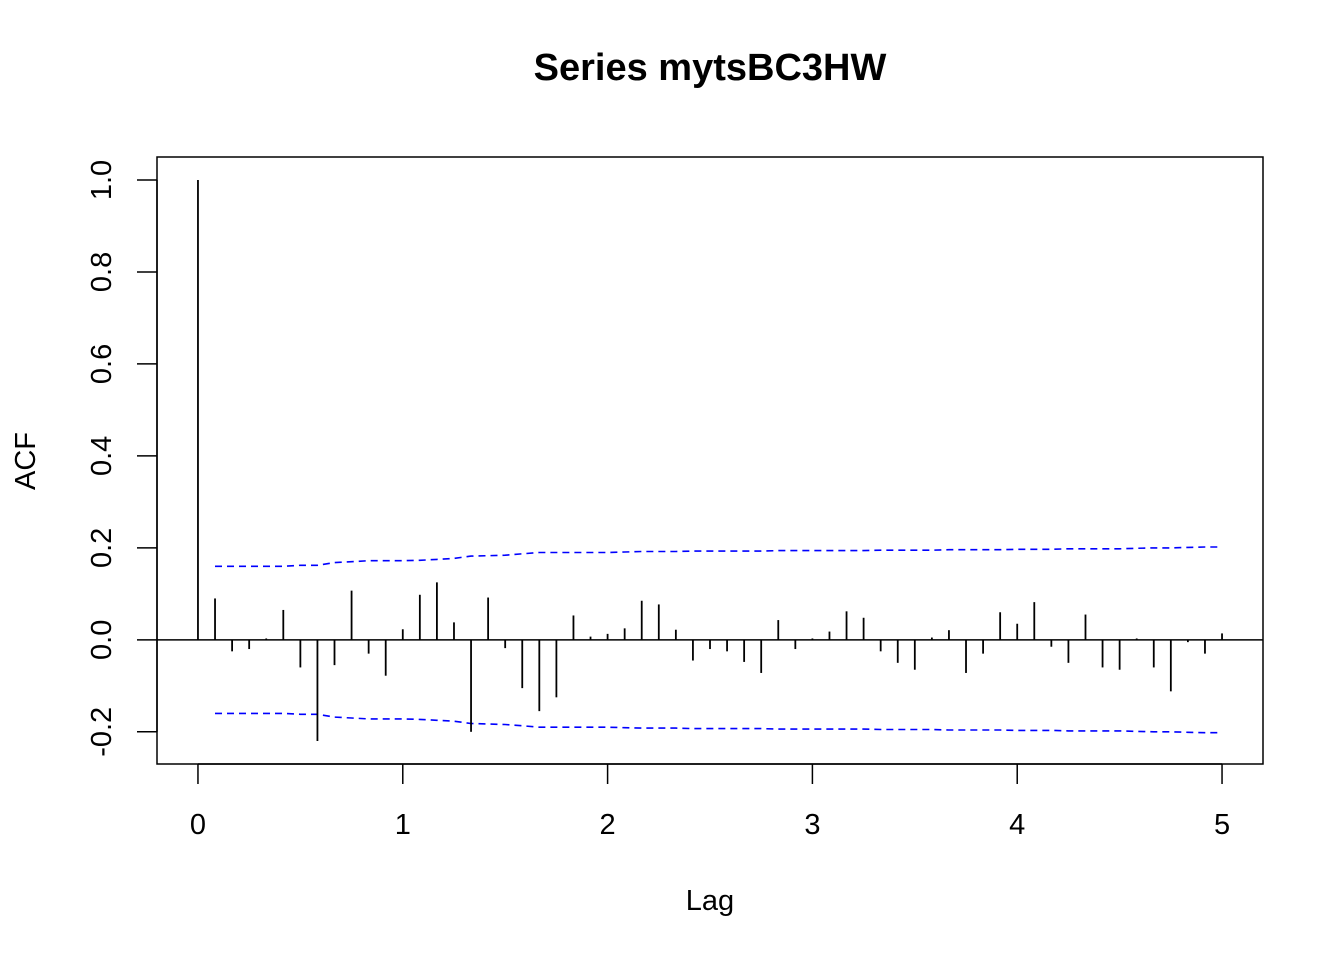 The image size is (1344, 960). What do you see at coordinates (198, 825) in the screenshot?
I see `x-tick-label: 0` at bounding box center [198, 825].